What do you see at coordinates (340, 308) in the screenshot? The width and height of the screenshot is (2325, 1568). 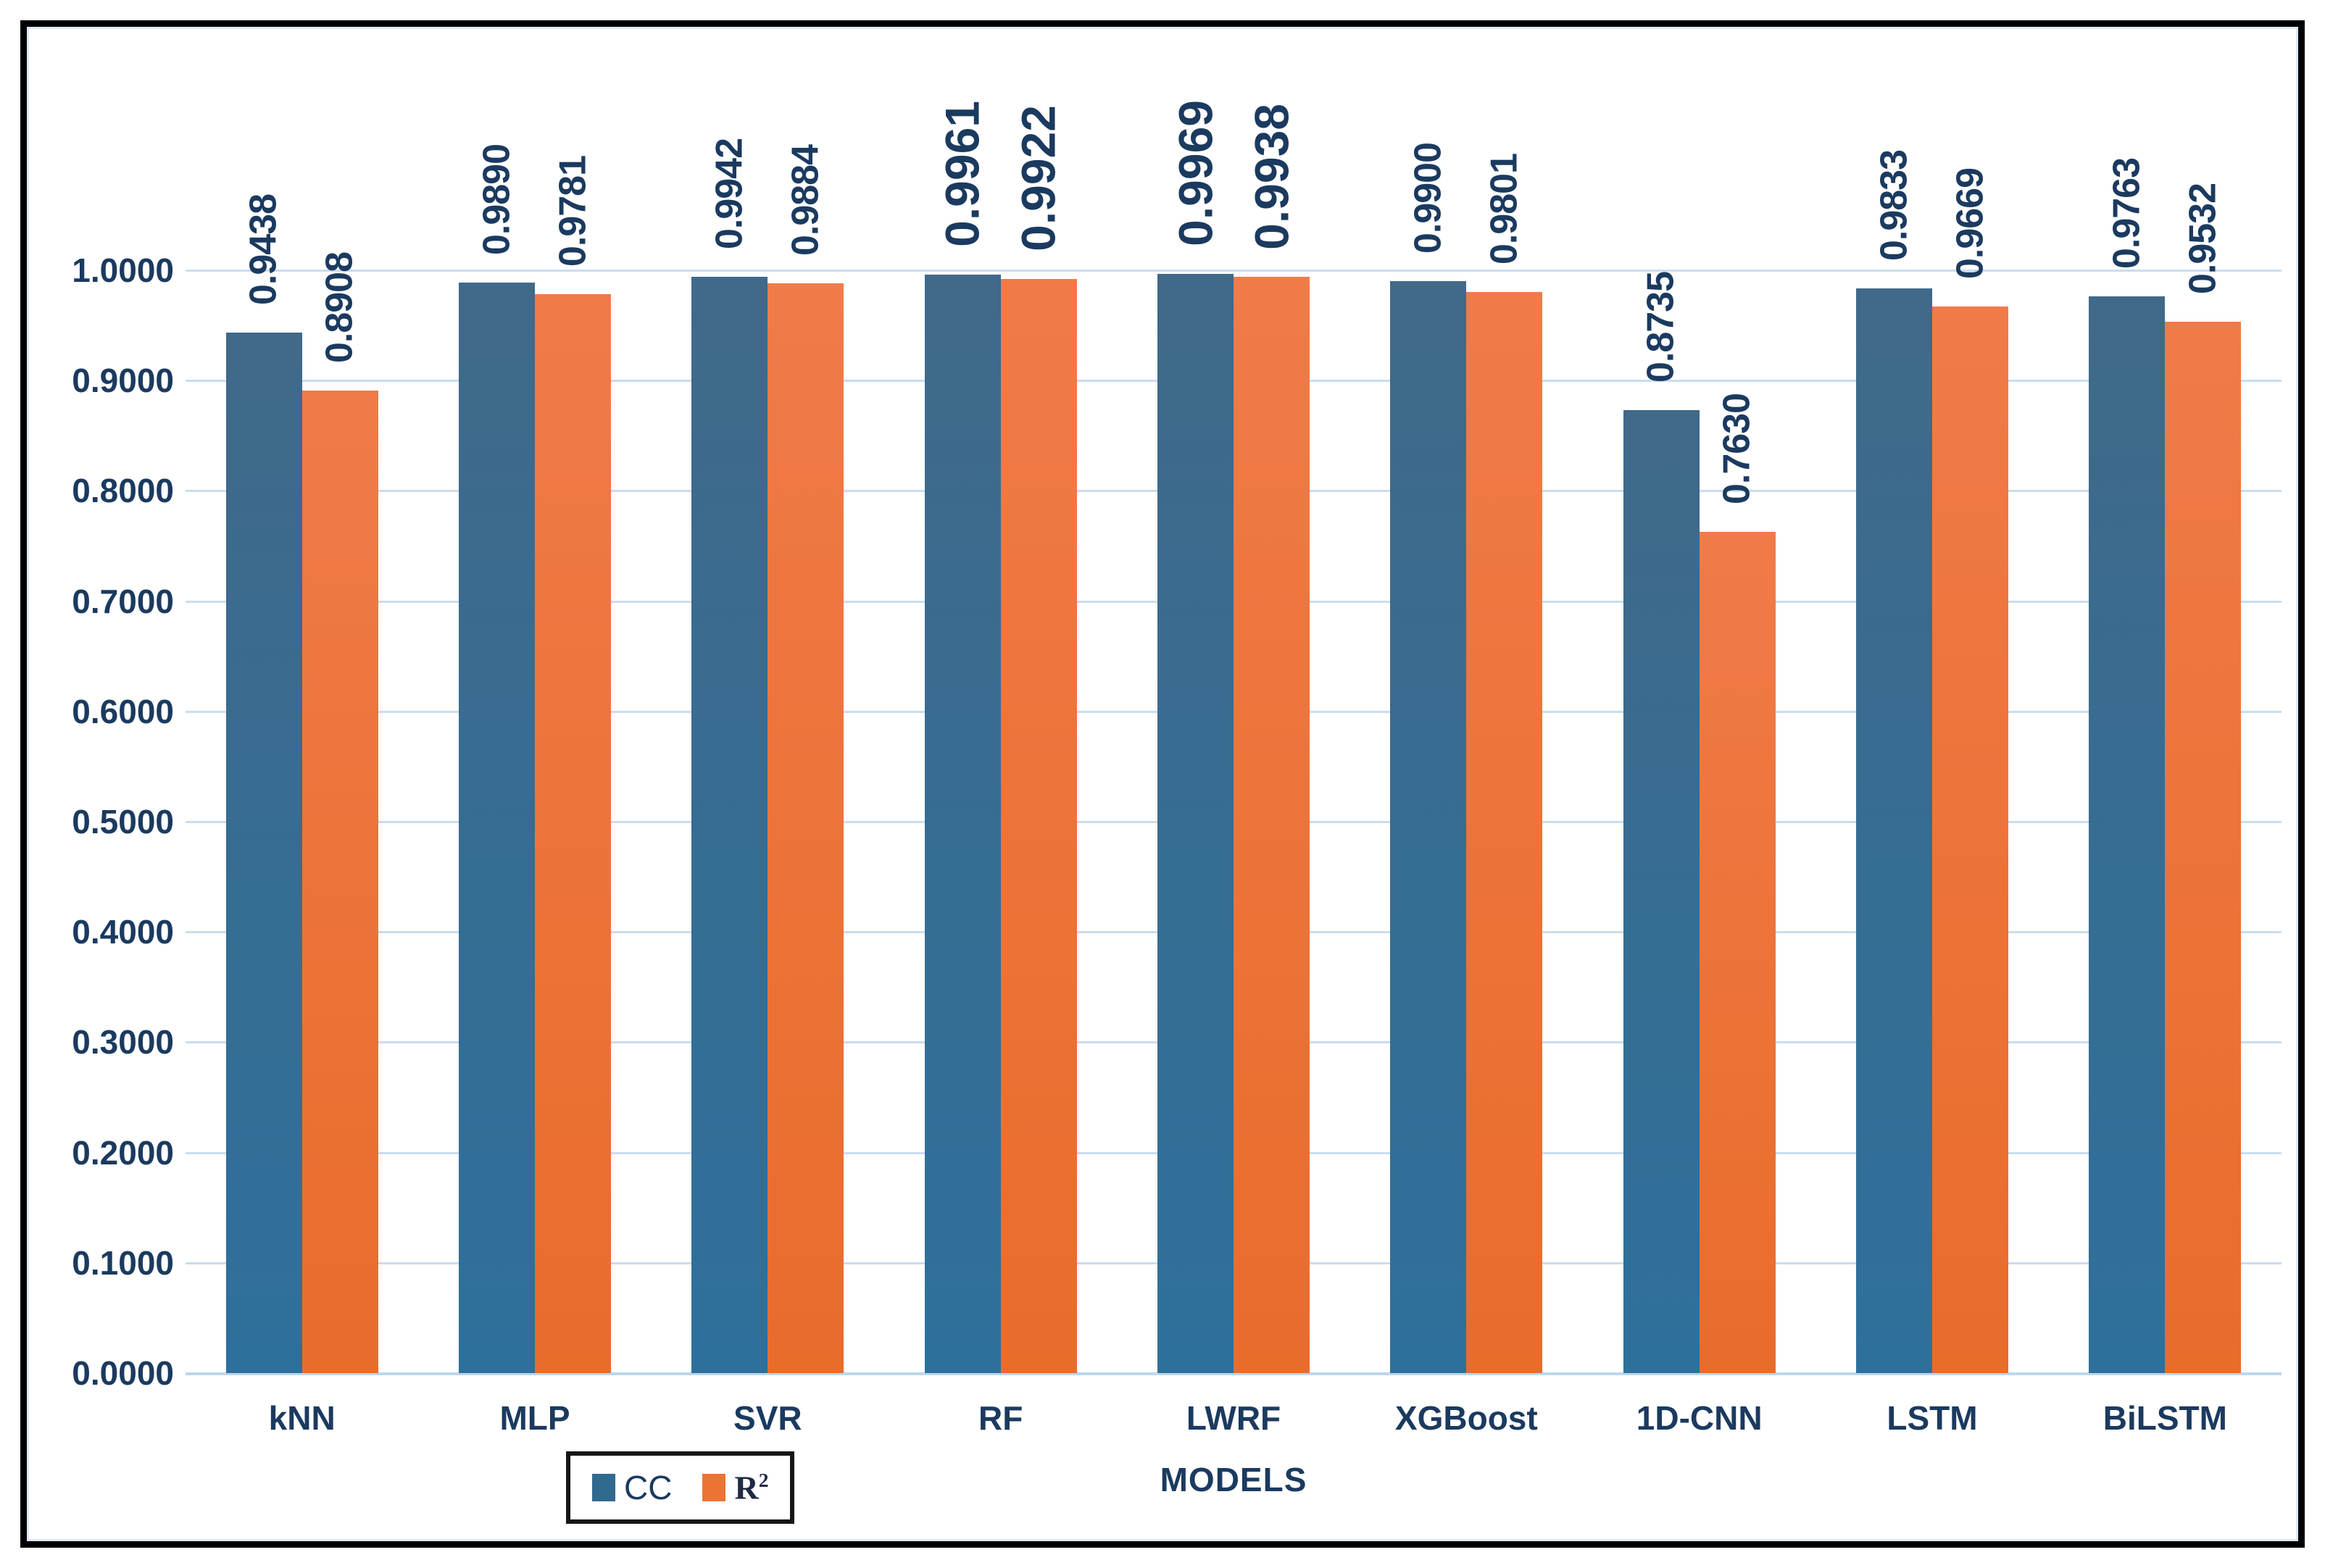 I see `value-label: 0.8908` at bounding box center [340, 308].